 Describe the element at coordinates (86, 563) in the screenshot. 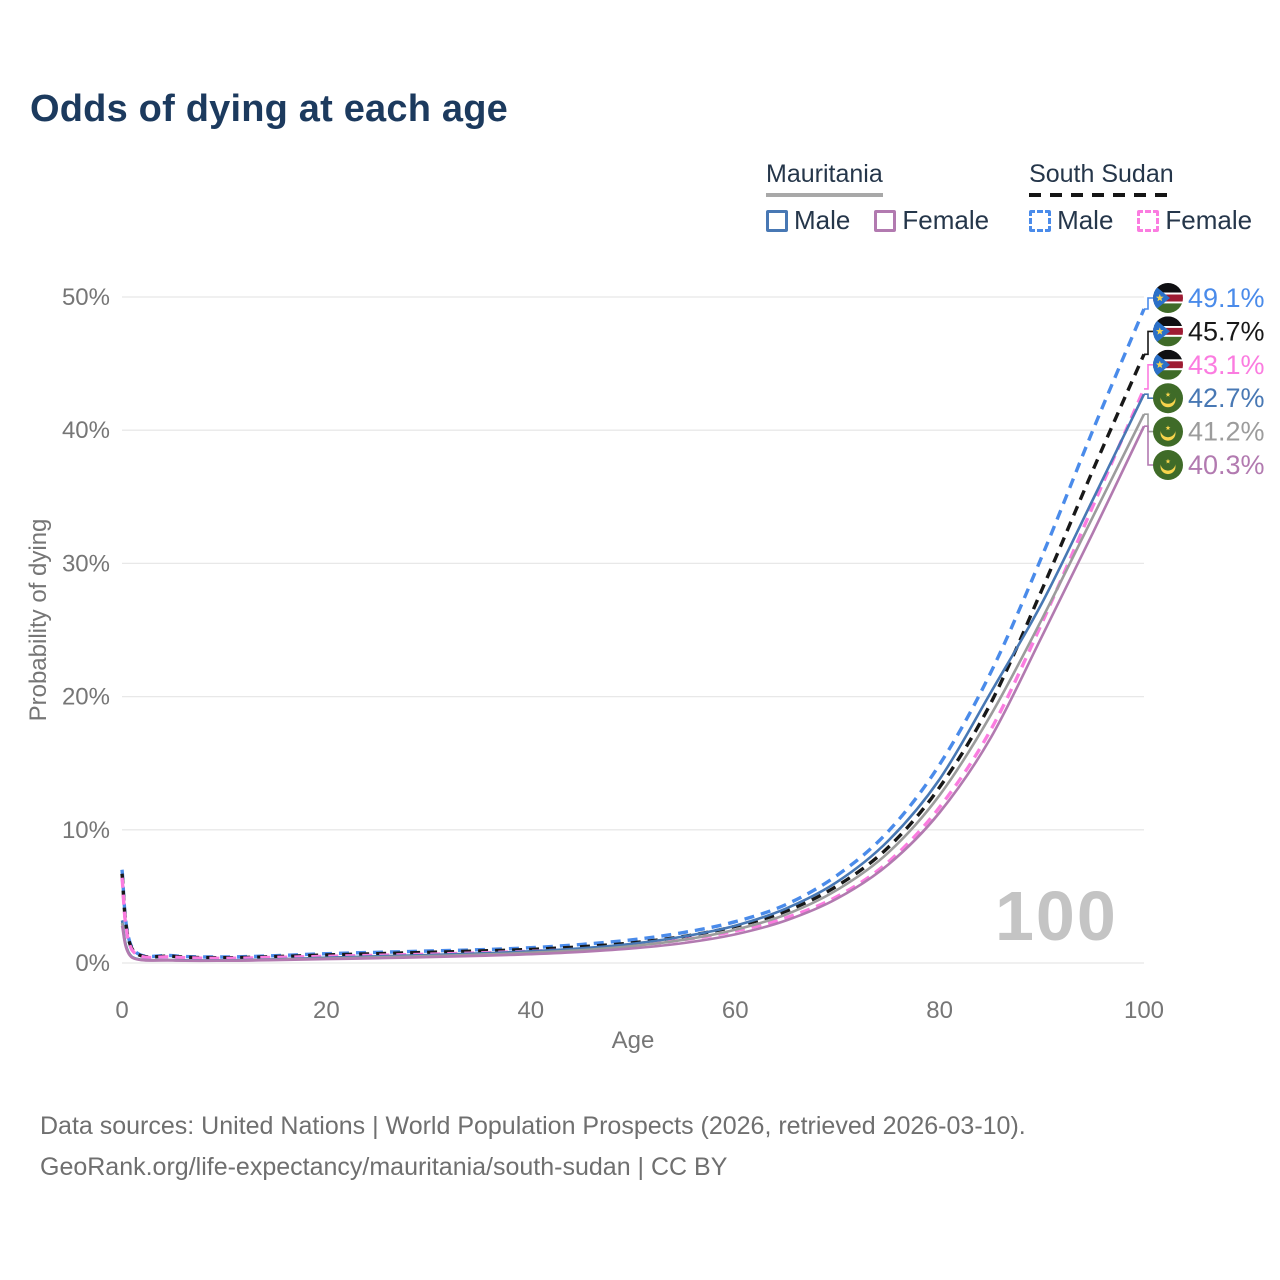

I see `y-tick-label: 30%` at that location.